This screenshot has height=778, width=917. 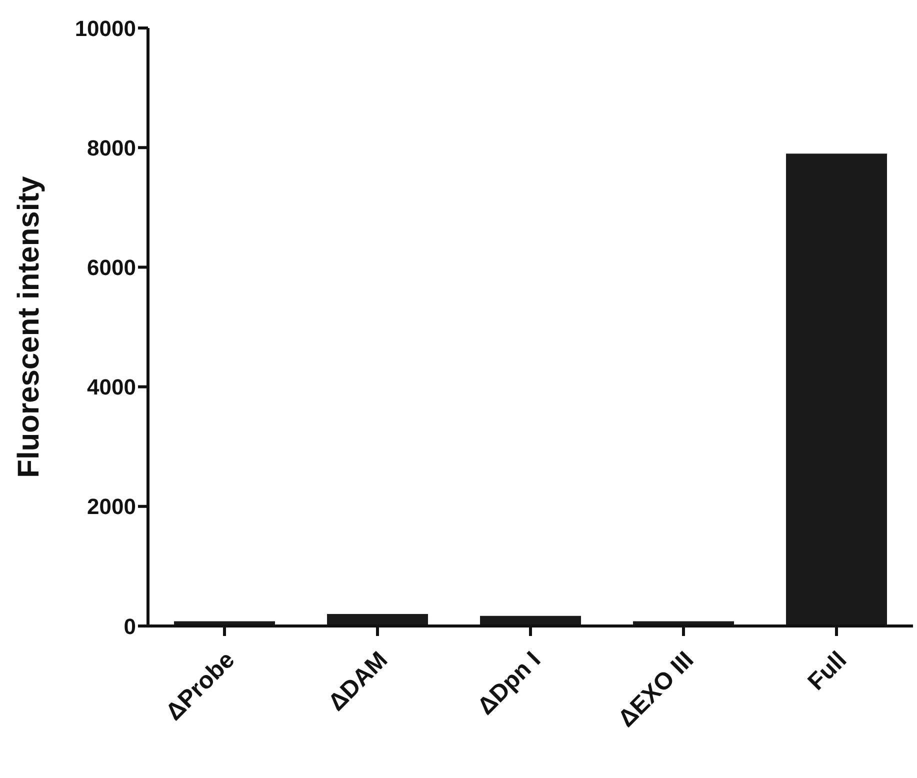 What do you see at coordinates (111, 507) in the screenshot?
I see `y-tick-label: 2000` at bounding box center [111, 507].